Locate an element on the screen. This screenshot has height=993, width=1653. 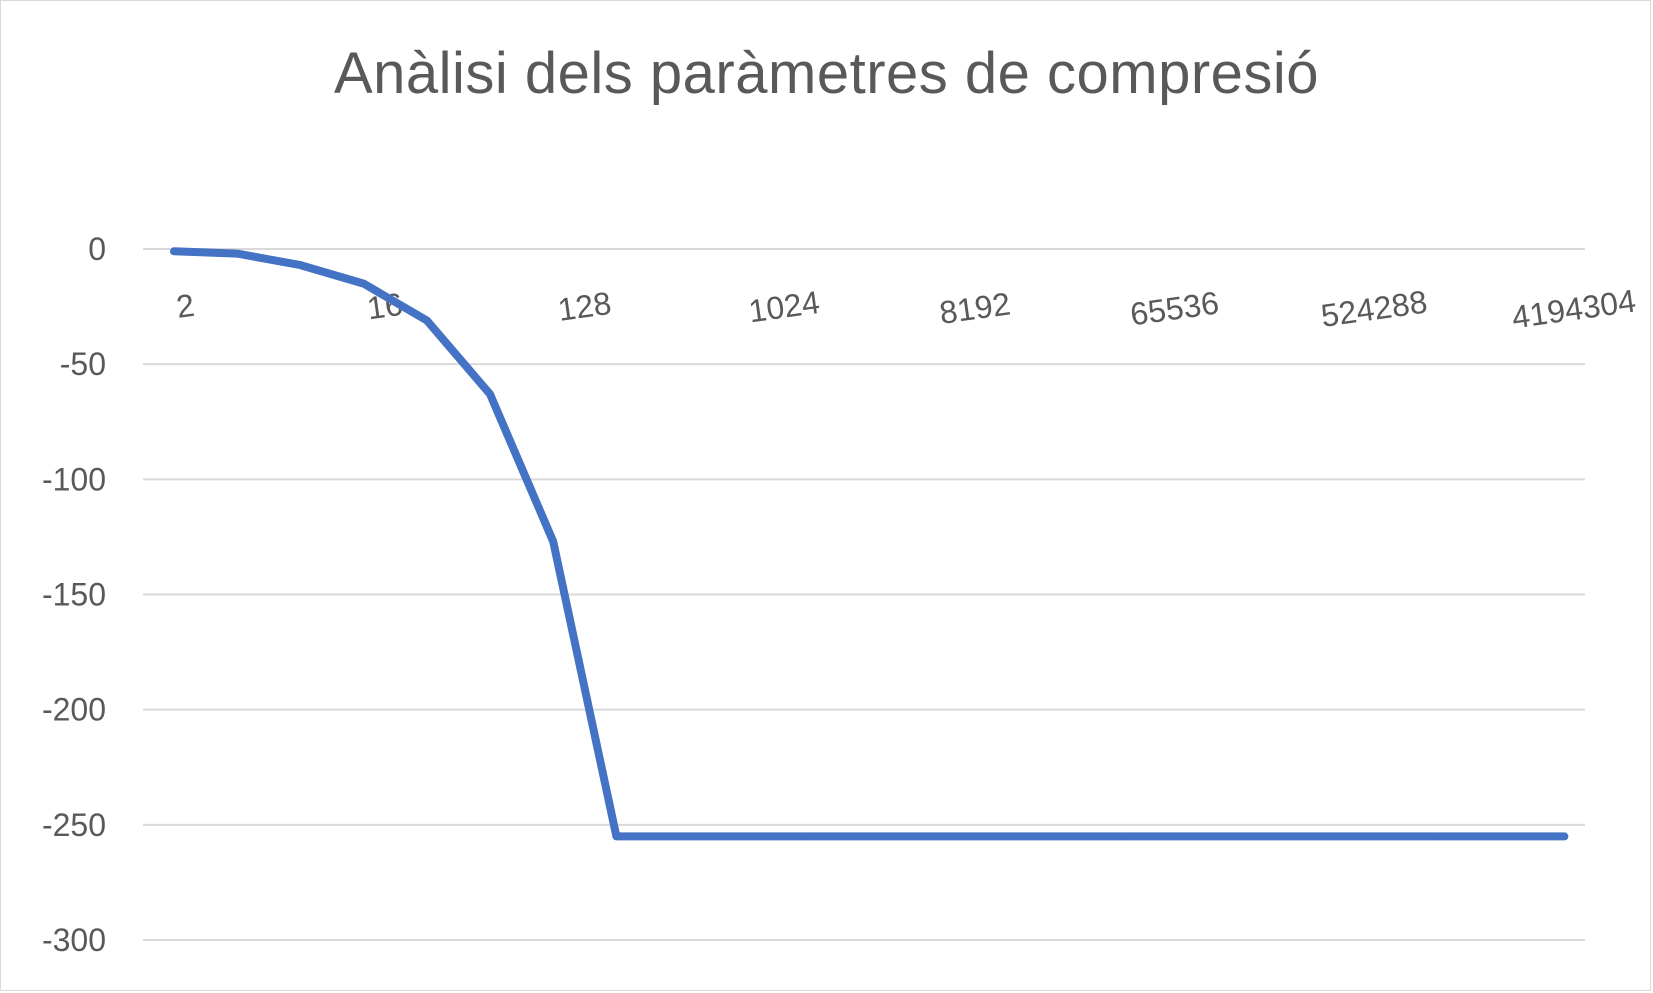
y-tick-label: -200 is located at coordinates (74, 710).